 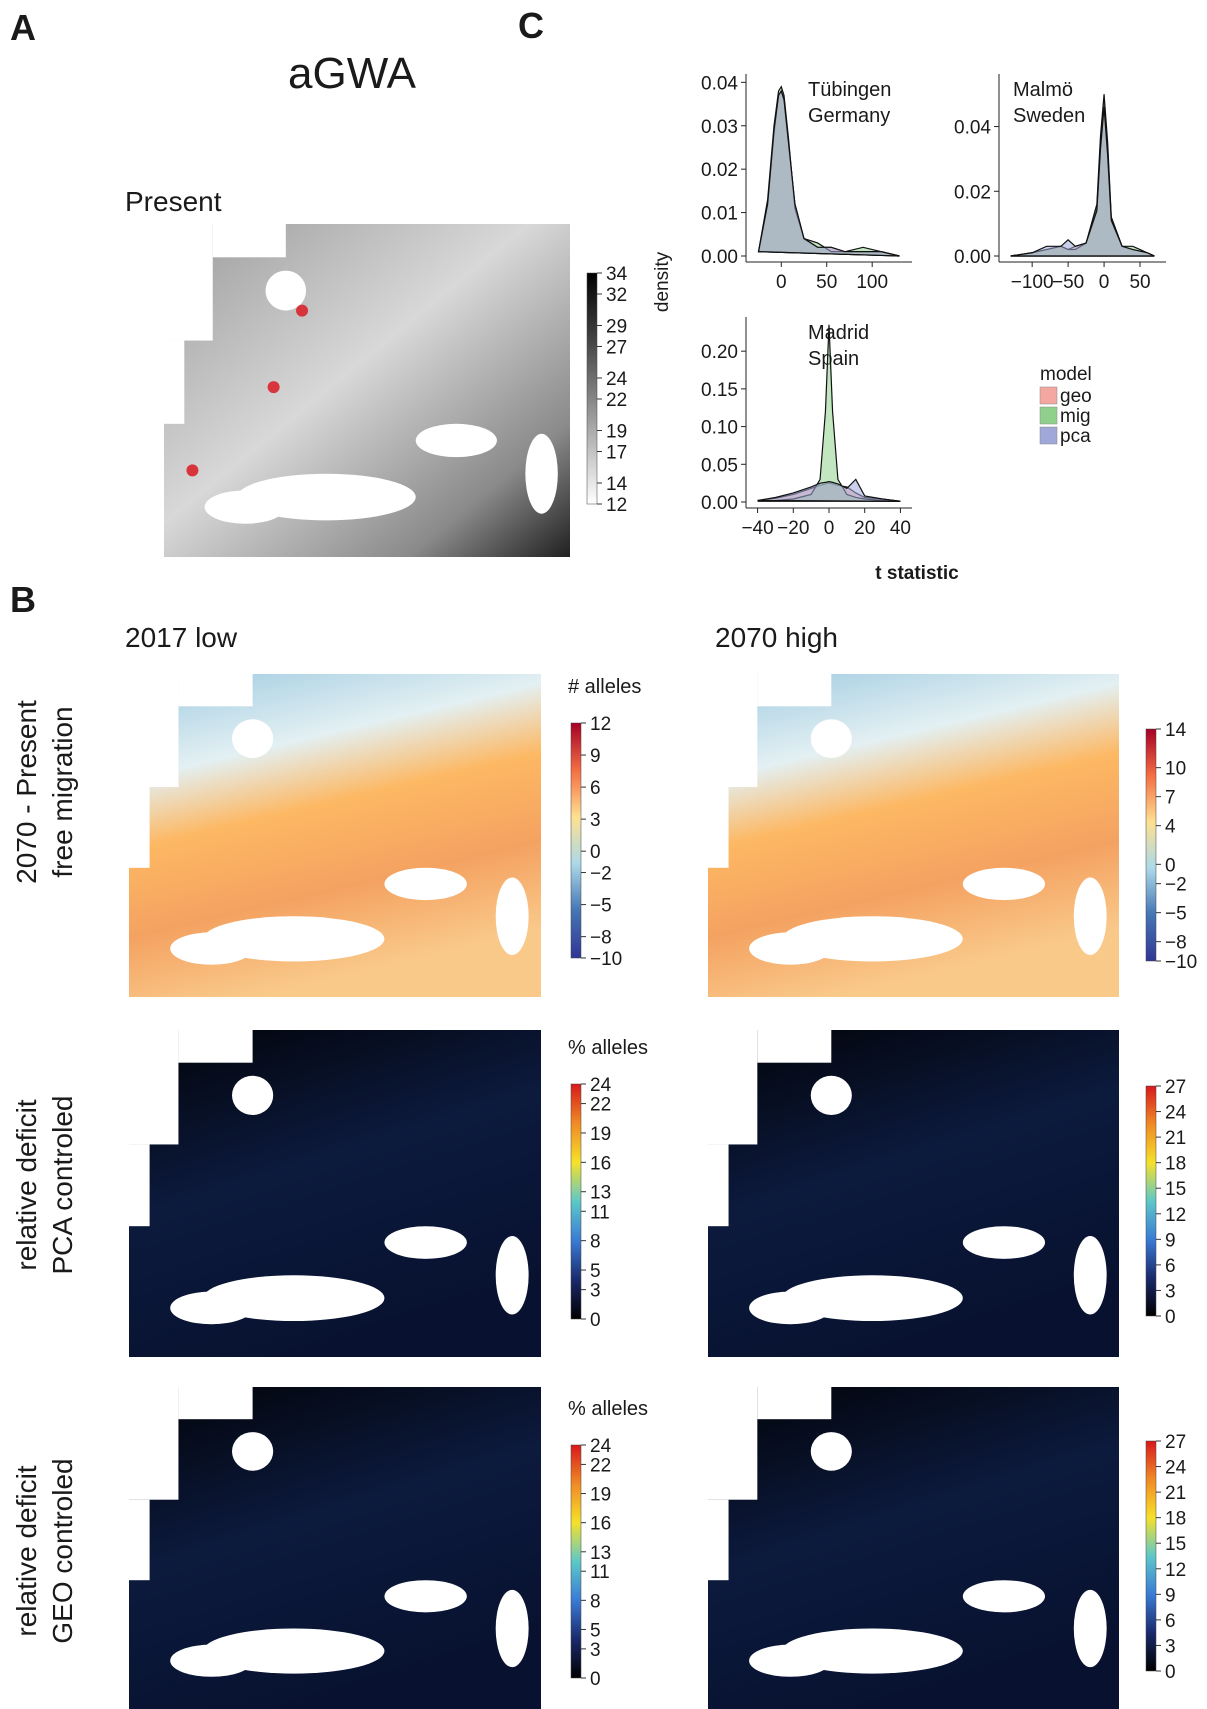 What do you see at coordinates (719, 352) in the screenshot?
I see `y-tick-label: 0.20` at bounding box center [719, 352].